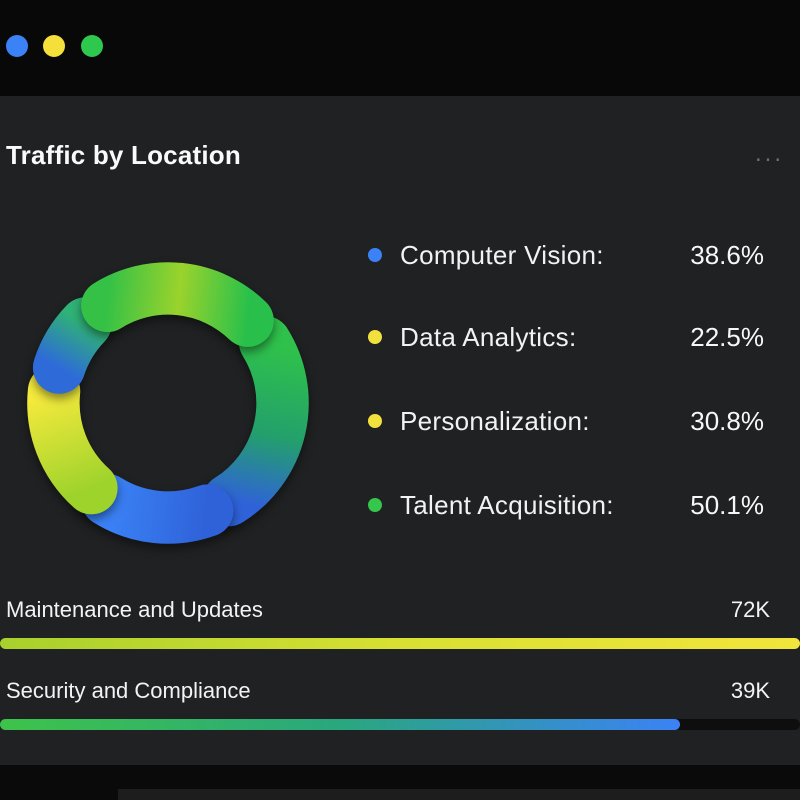 This screenshot has height=800, width=800. I want to click on legend-value: 38.6%, so click(727, 254).